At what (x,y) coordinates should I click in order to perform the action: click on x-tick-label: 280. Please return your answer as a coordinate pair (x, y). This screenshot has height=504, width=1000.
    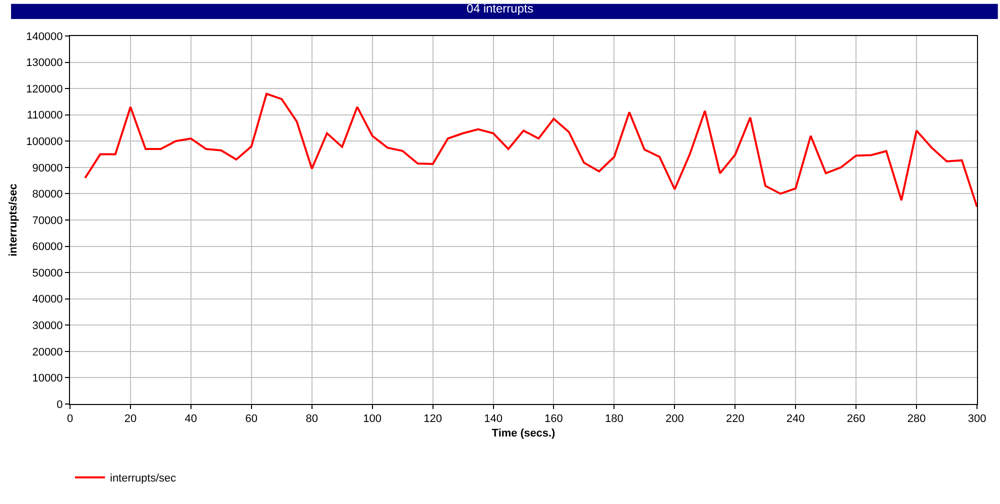
    Looking at the image, I should click on (916, 419).